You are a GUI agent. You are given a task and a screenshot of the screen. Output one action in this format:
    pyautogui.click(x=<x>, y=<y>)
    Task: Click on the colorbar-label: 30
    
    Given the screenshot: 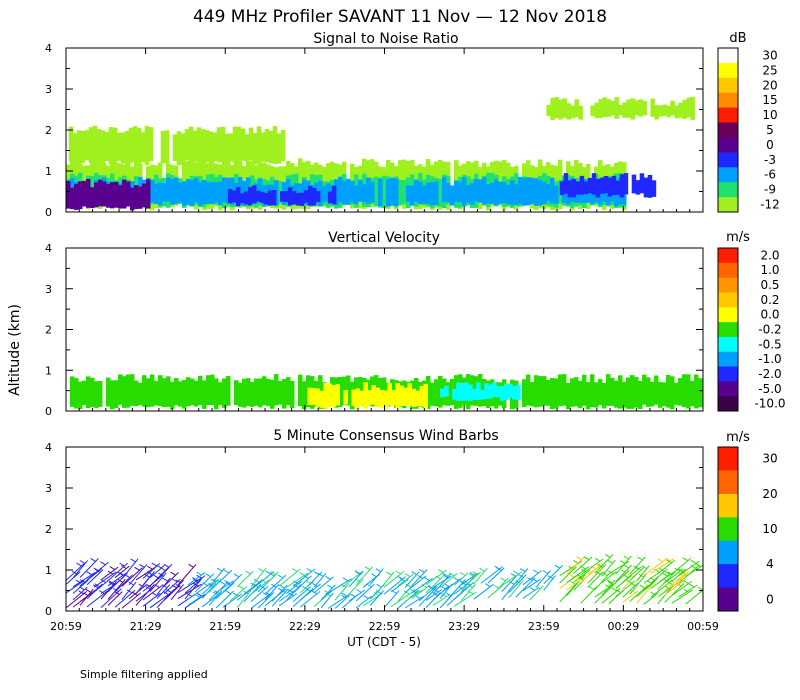 What is the action you would take?
    pyautogui.click(x=769, y=459)
    